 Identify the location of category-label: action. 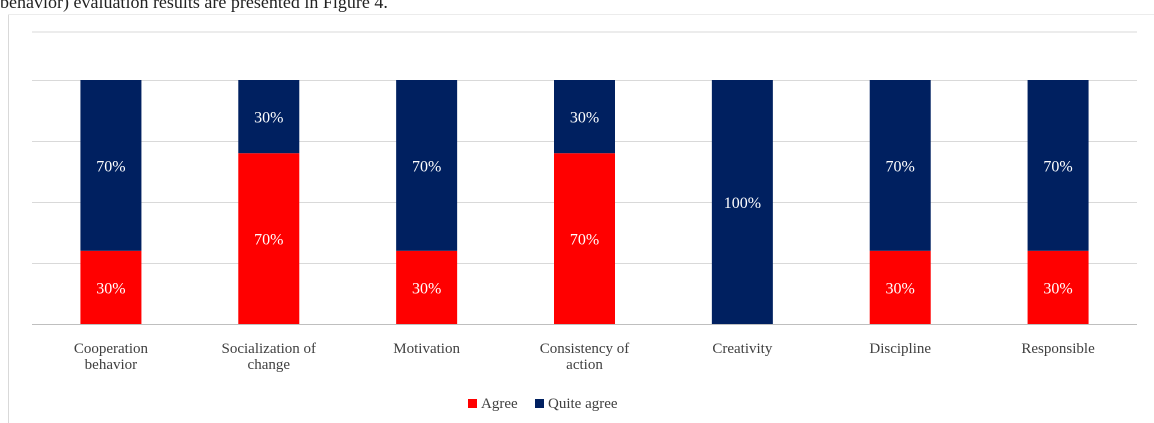
(584, 365).